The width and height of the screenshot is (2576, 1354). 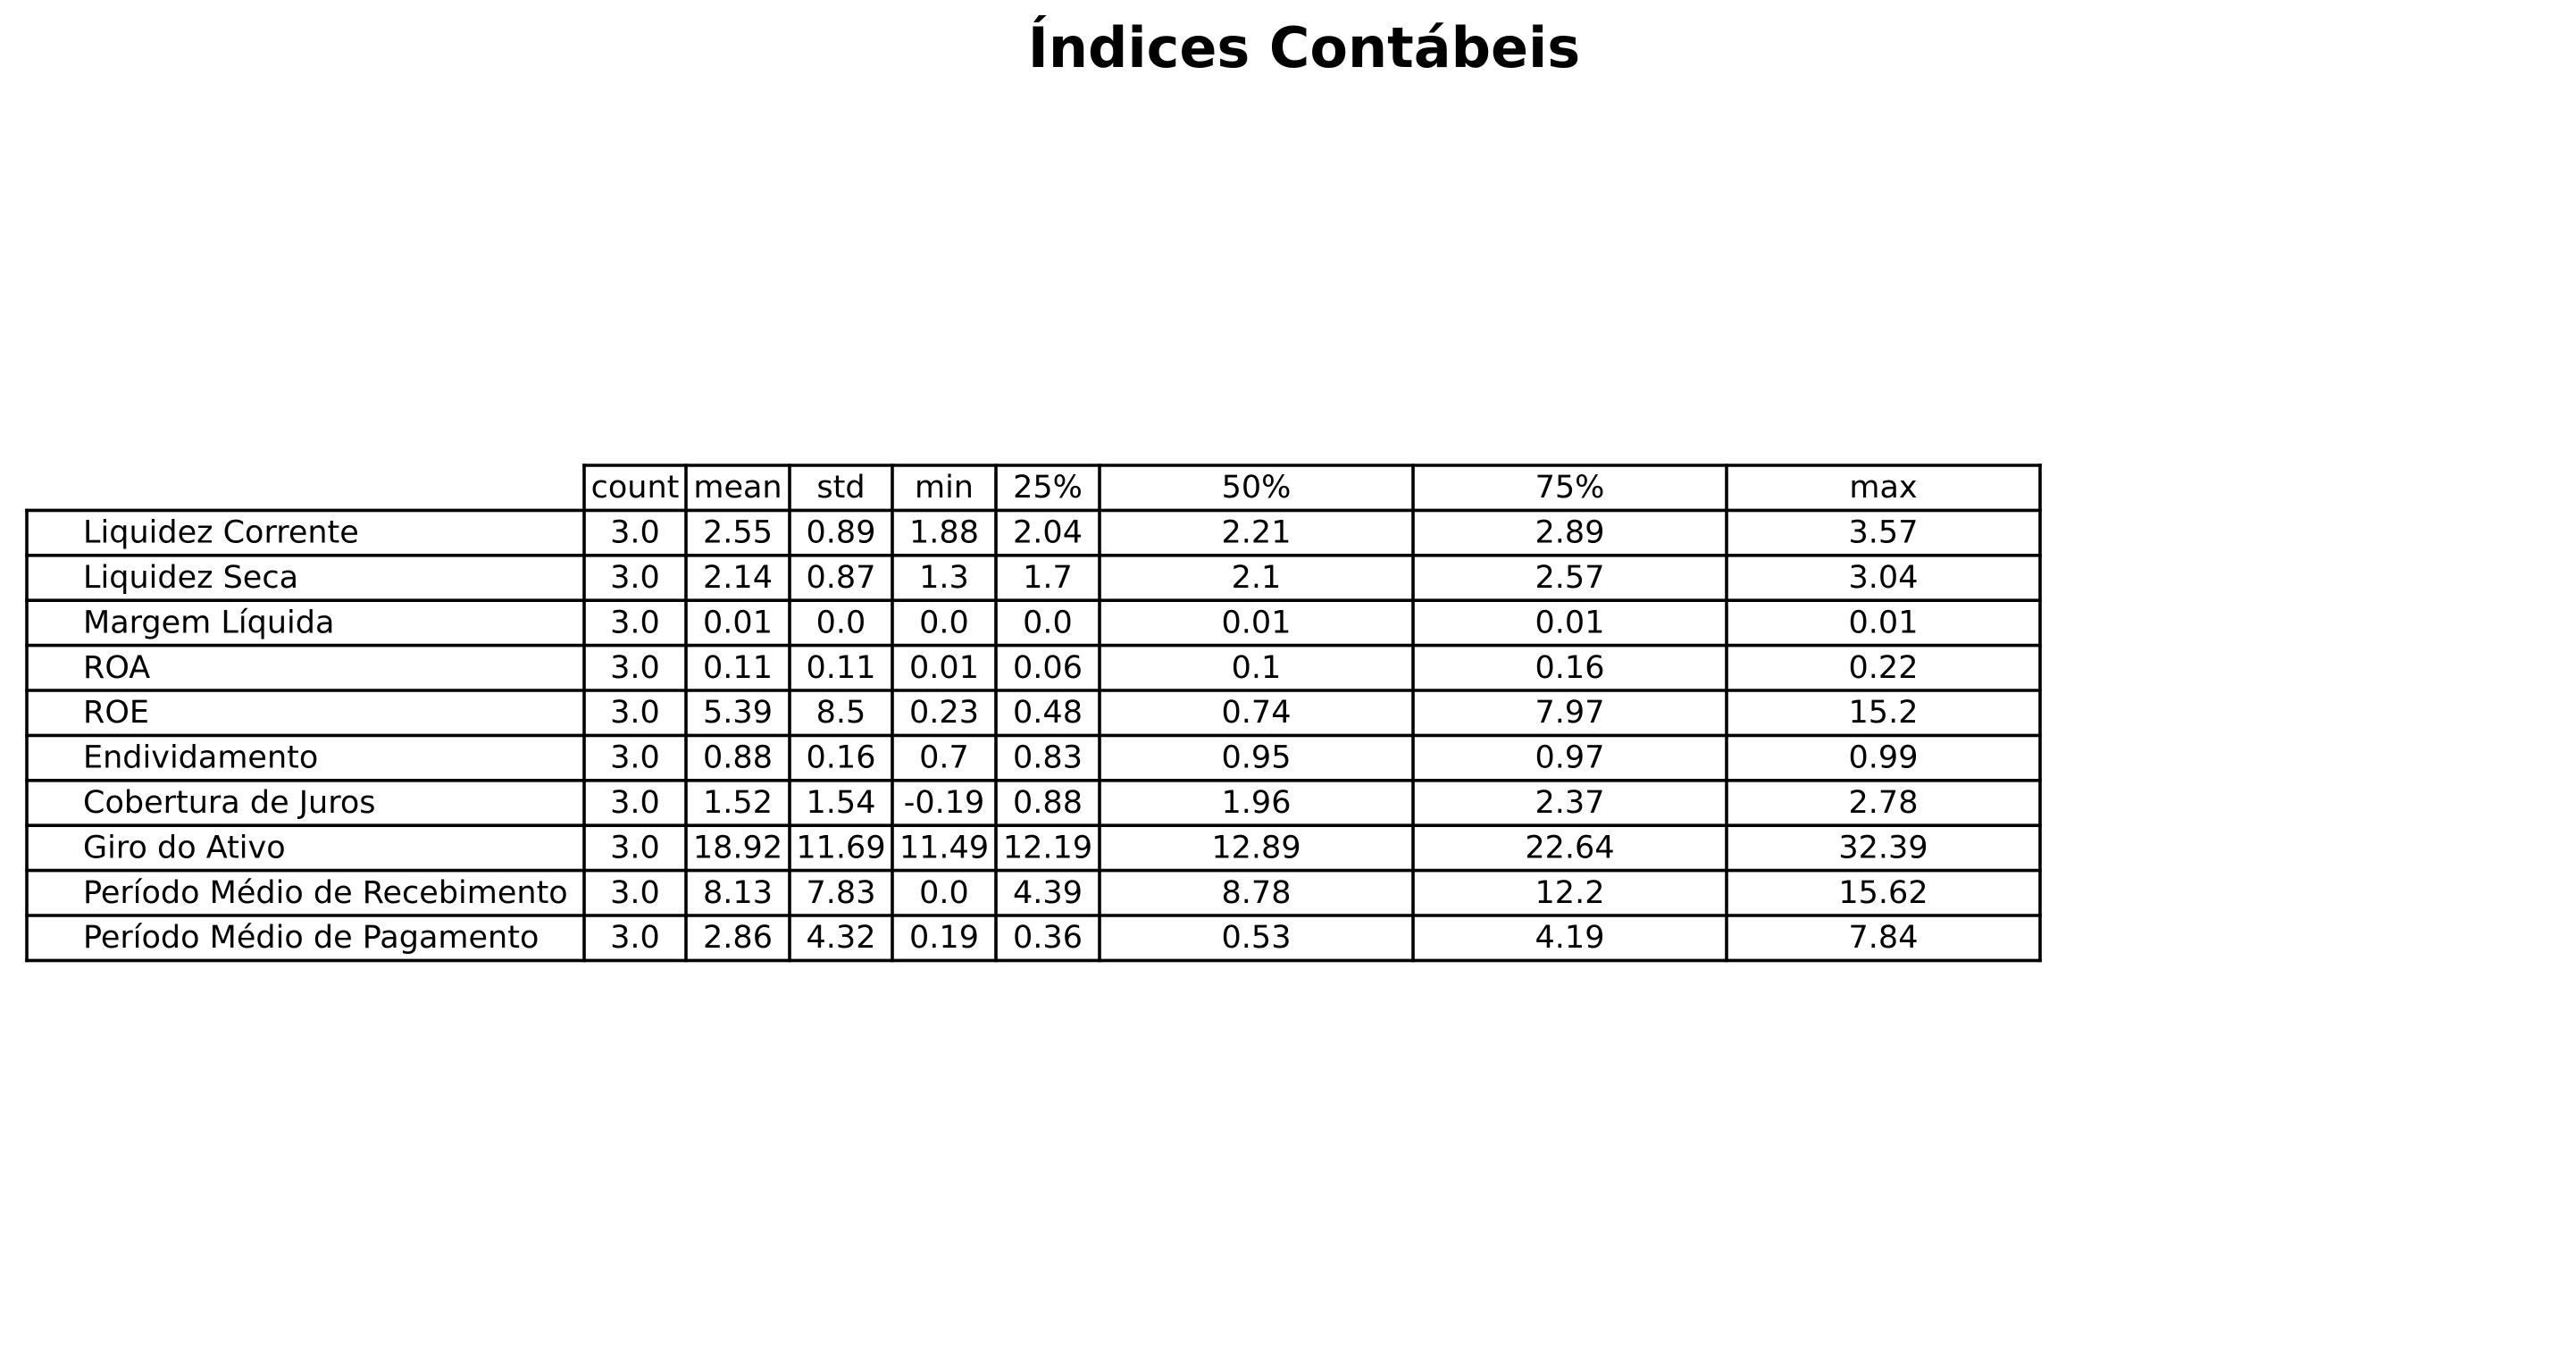 I want to click on table-cell: 0.22, so click(x=1884, y=668).